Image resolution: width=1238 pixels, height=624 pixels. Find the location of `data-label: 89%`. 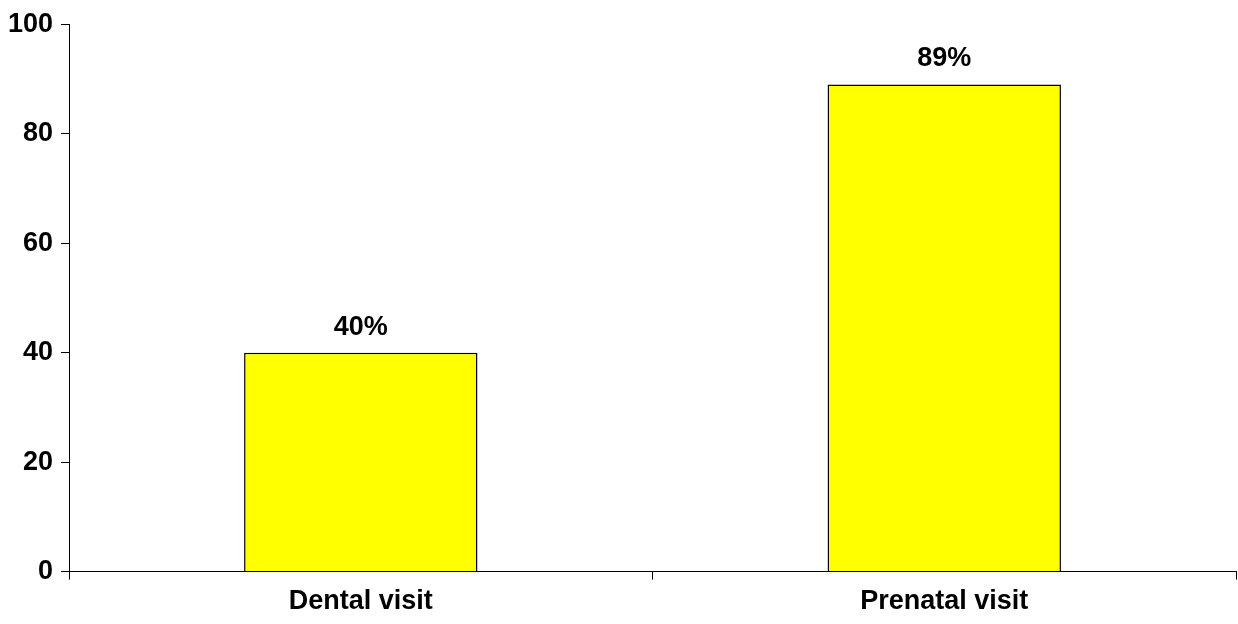

data-label: 89% is located at coordinates (944, 57).